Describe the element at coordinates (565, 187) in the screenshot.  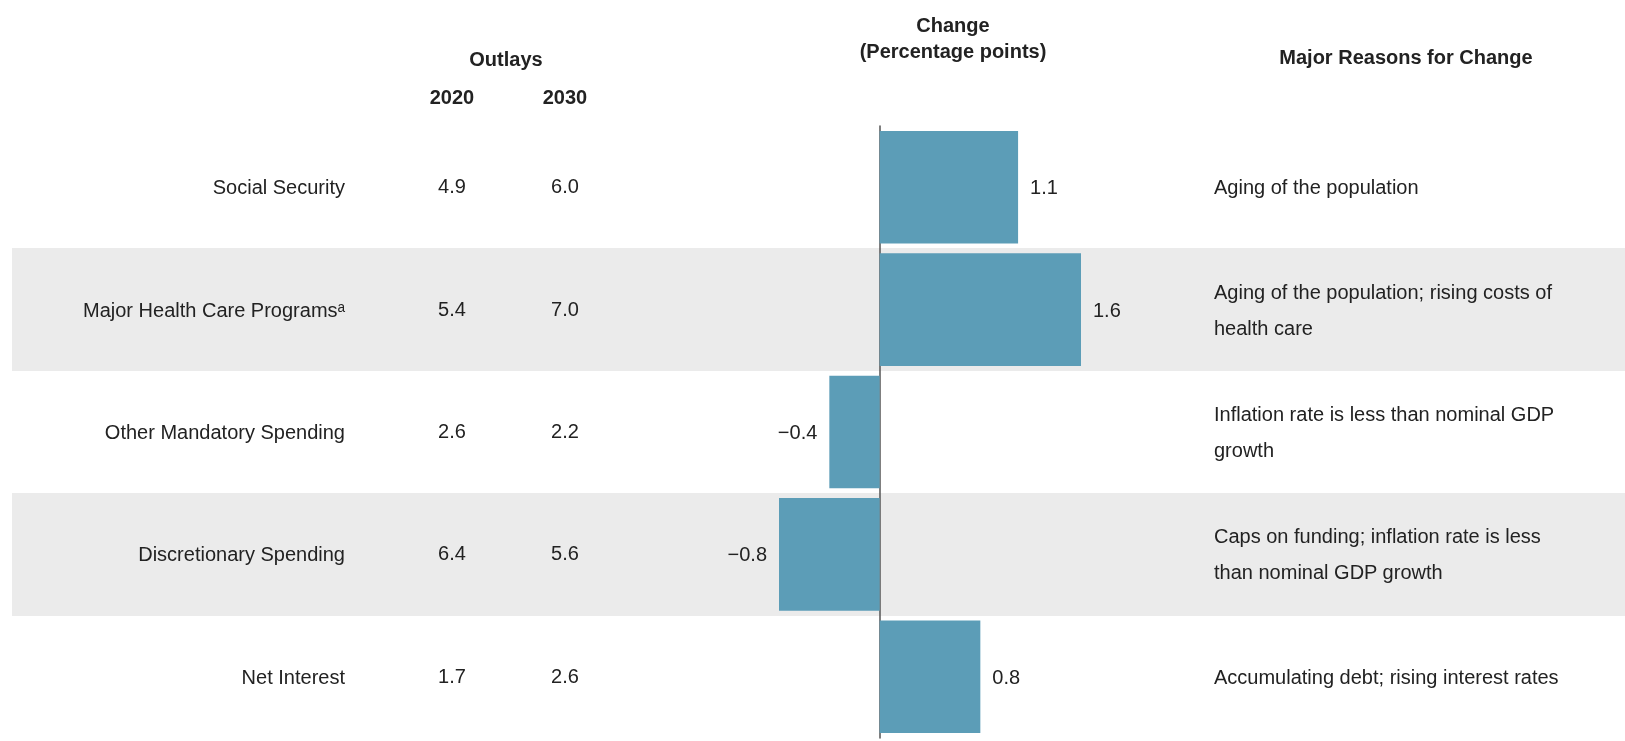
I see `text: 6.0` at that location.